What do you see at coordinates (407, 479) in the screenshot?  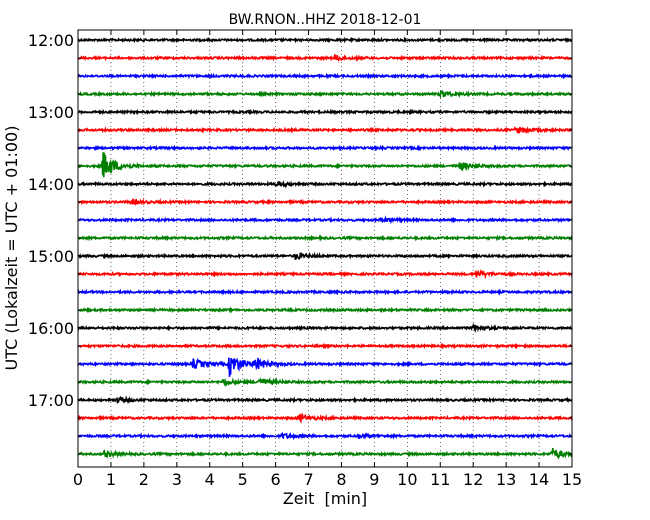 I see `x-tick-label: 10` at bounding box center [407, 479].